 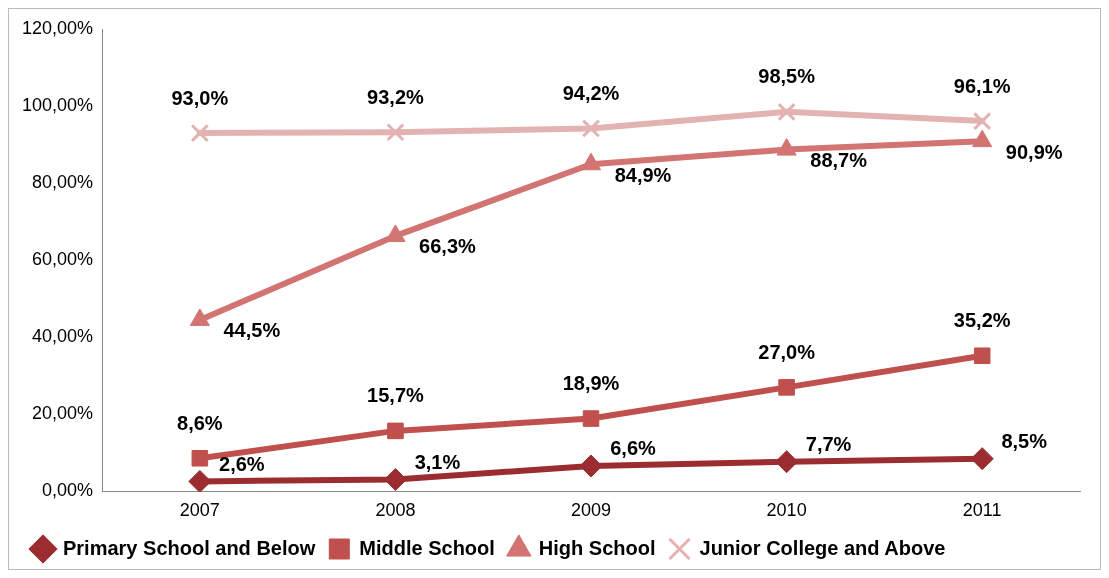 What do you see at coordinates (68, 490) in the screenshot?
I see `y-tick-label: 0,00%` at bounding box center [68, 490].